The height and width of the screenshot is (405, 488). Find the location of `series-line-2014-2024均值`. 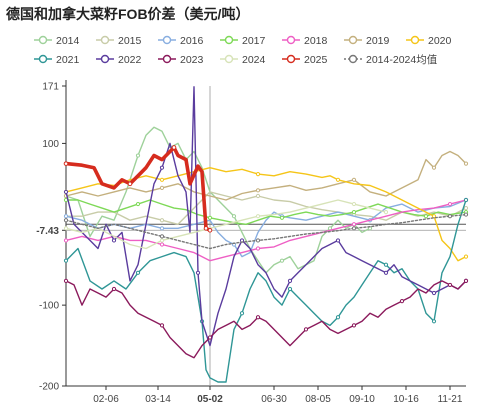

series-line-2014-2024均值 is located at coordinates (266, 231).